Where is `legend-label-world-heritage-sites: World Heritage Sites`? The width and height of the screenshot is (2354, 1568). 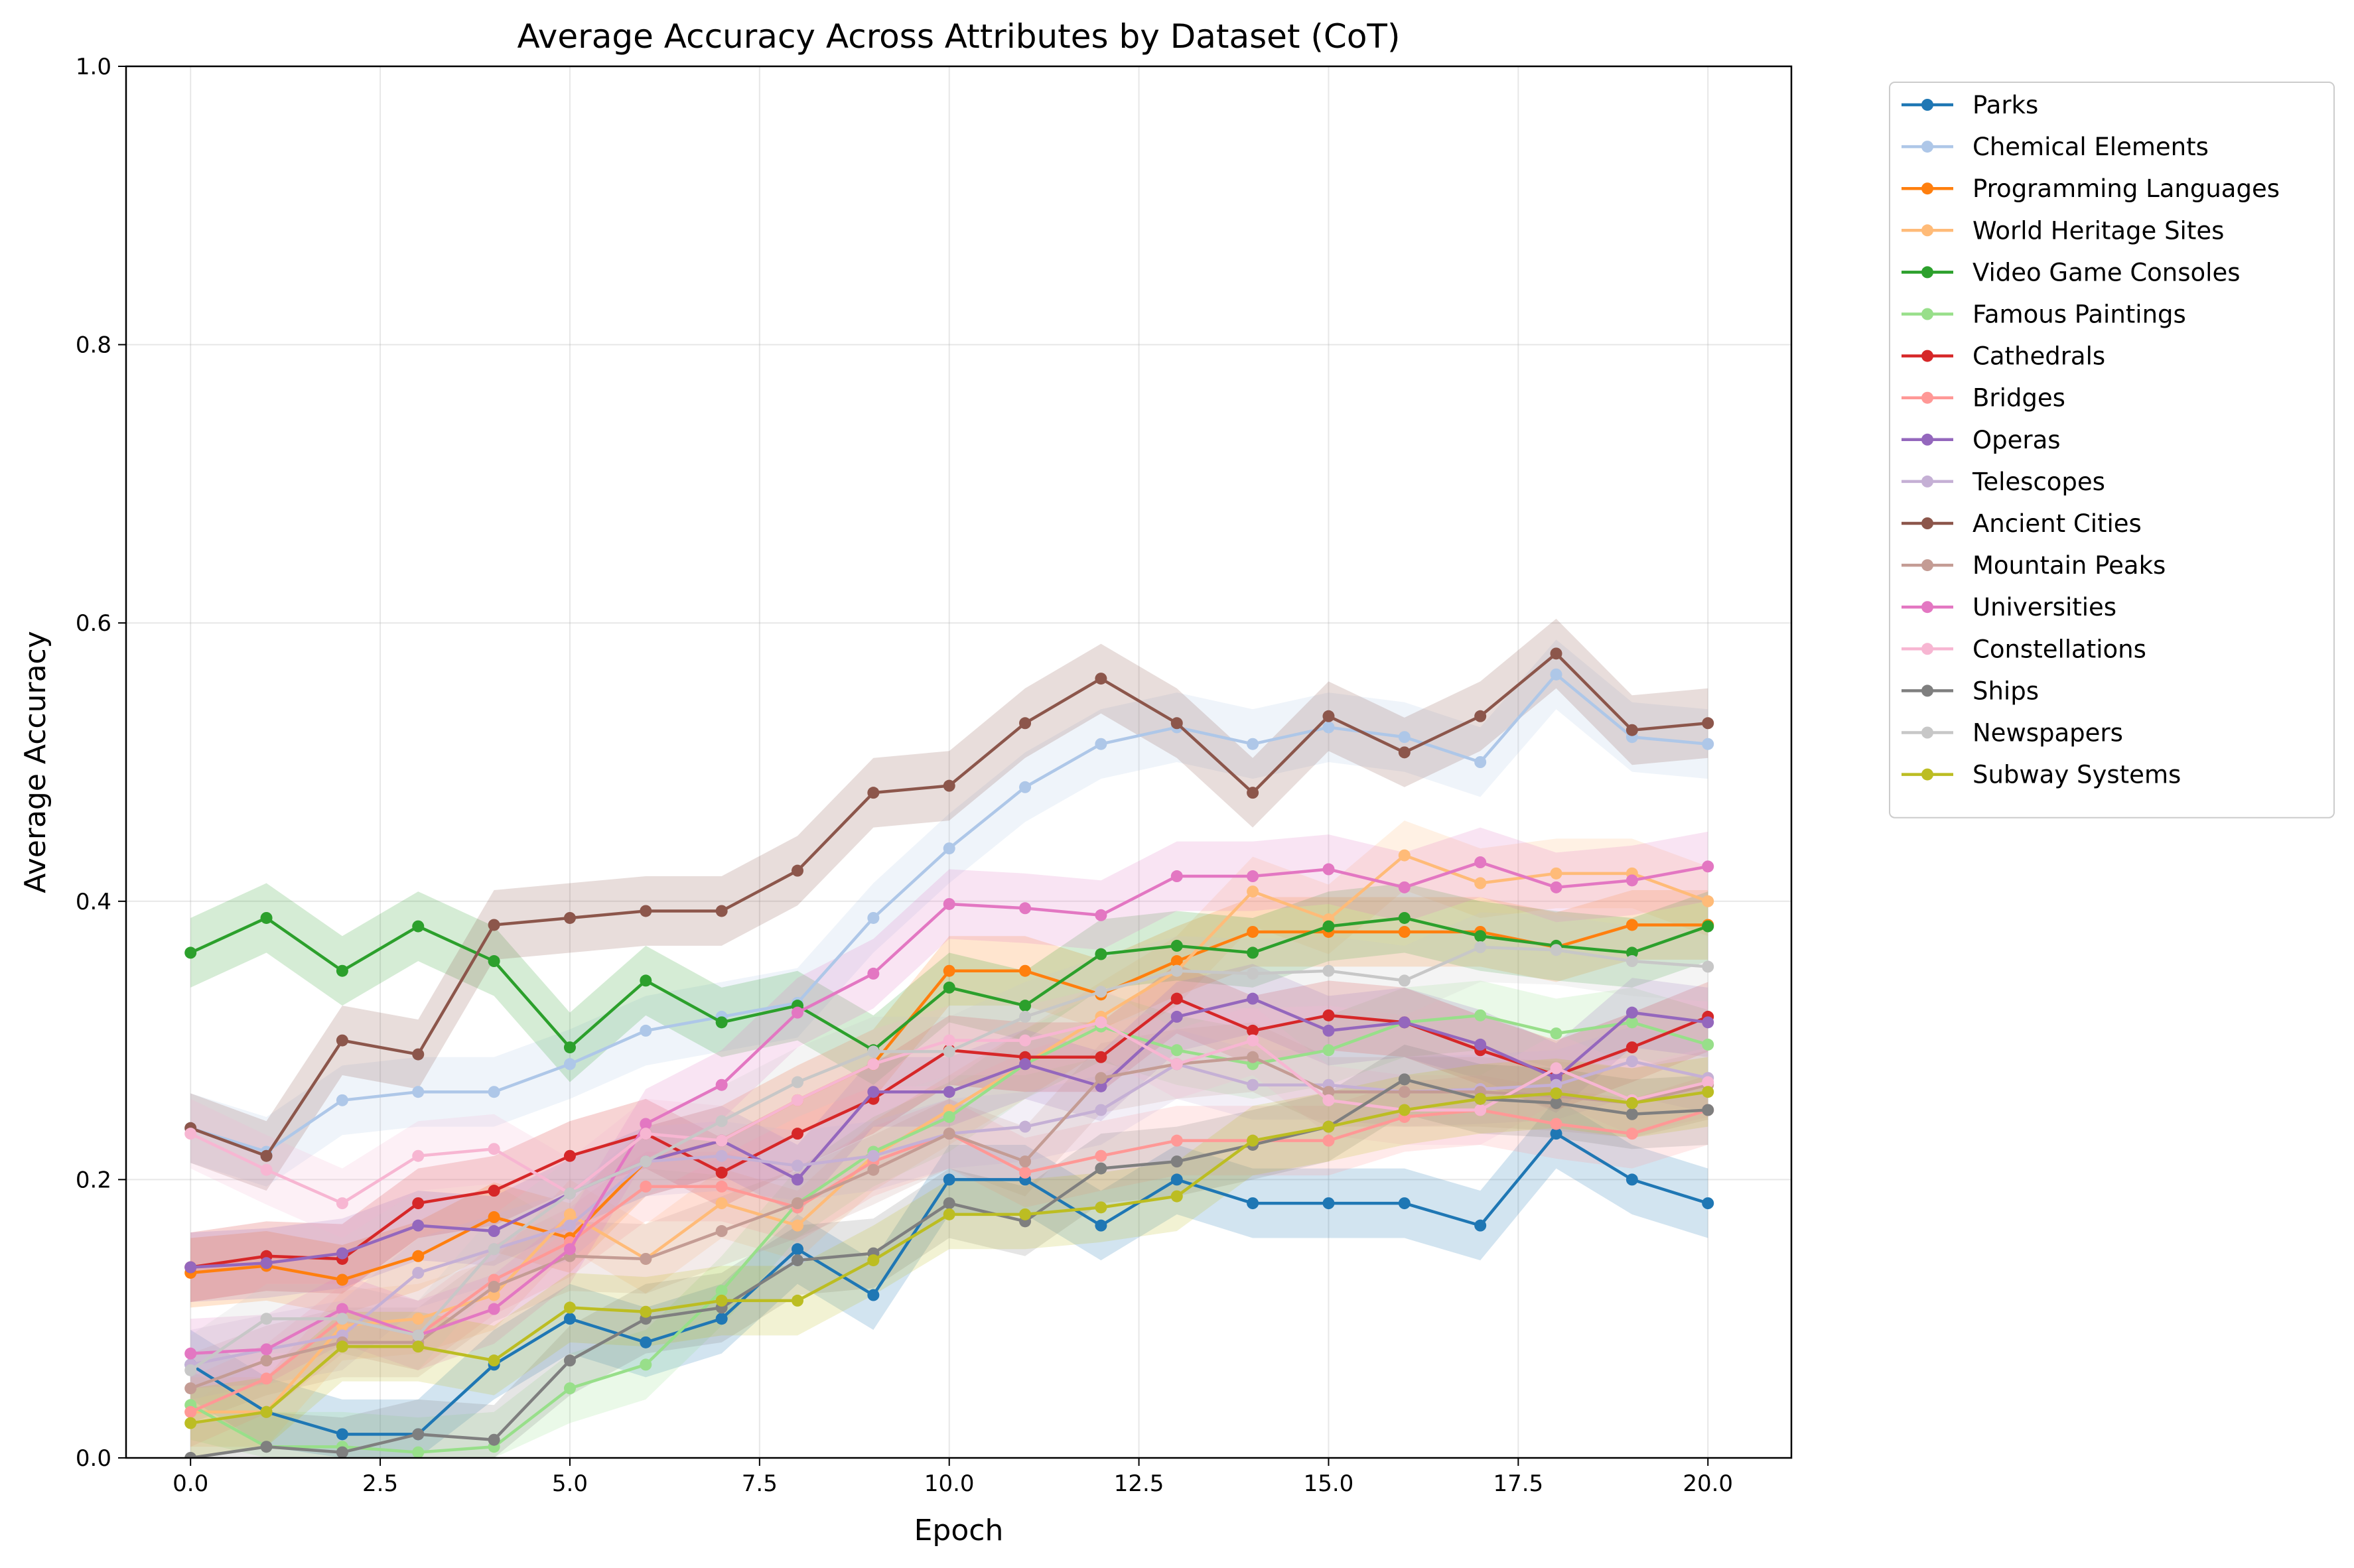 legend-label-world-heritage-sites: World Heritage Sites is located at coordinates (2098, 230).